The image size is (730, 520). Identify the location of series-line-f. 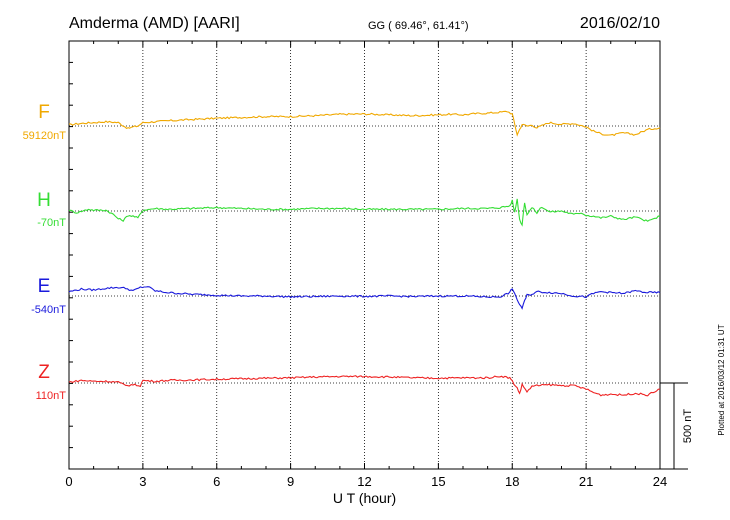
(364, 123).